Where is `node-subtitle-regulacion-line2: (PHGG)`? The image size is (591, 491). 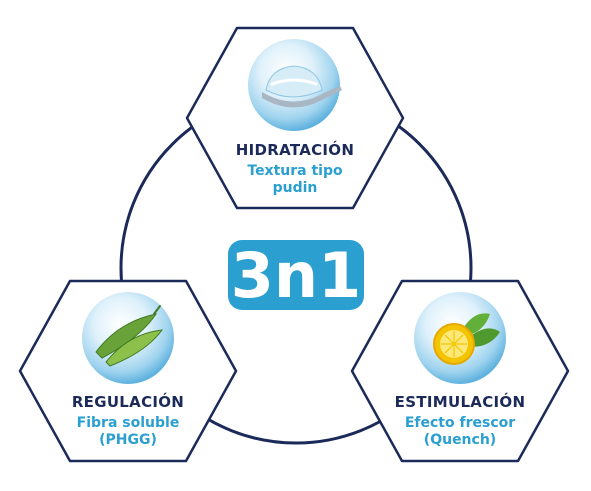 node-subtitle-regulacion-line2: (PHGG) is located at coordinates (128, 440).